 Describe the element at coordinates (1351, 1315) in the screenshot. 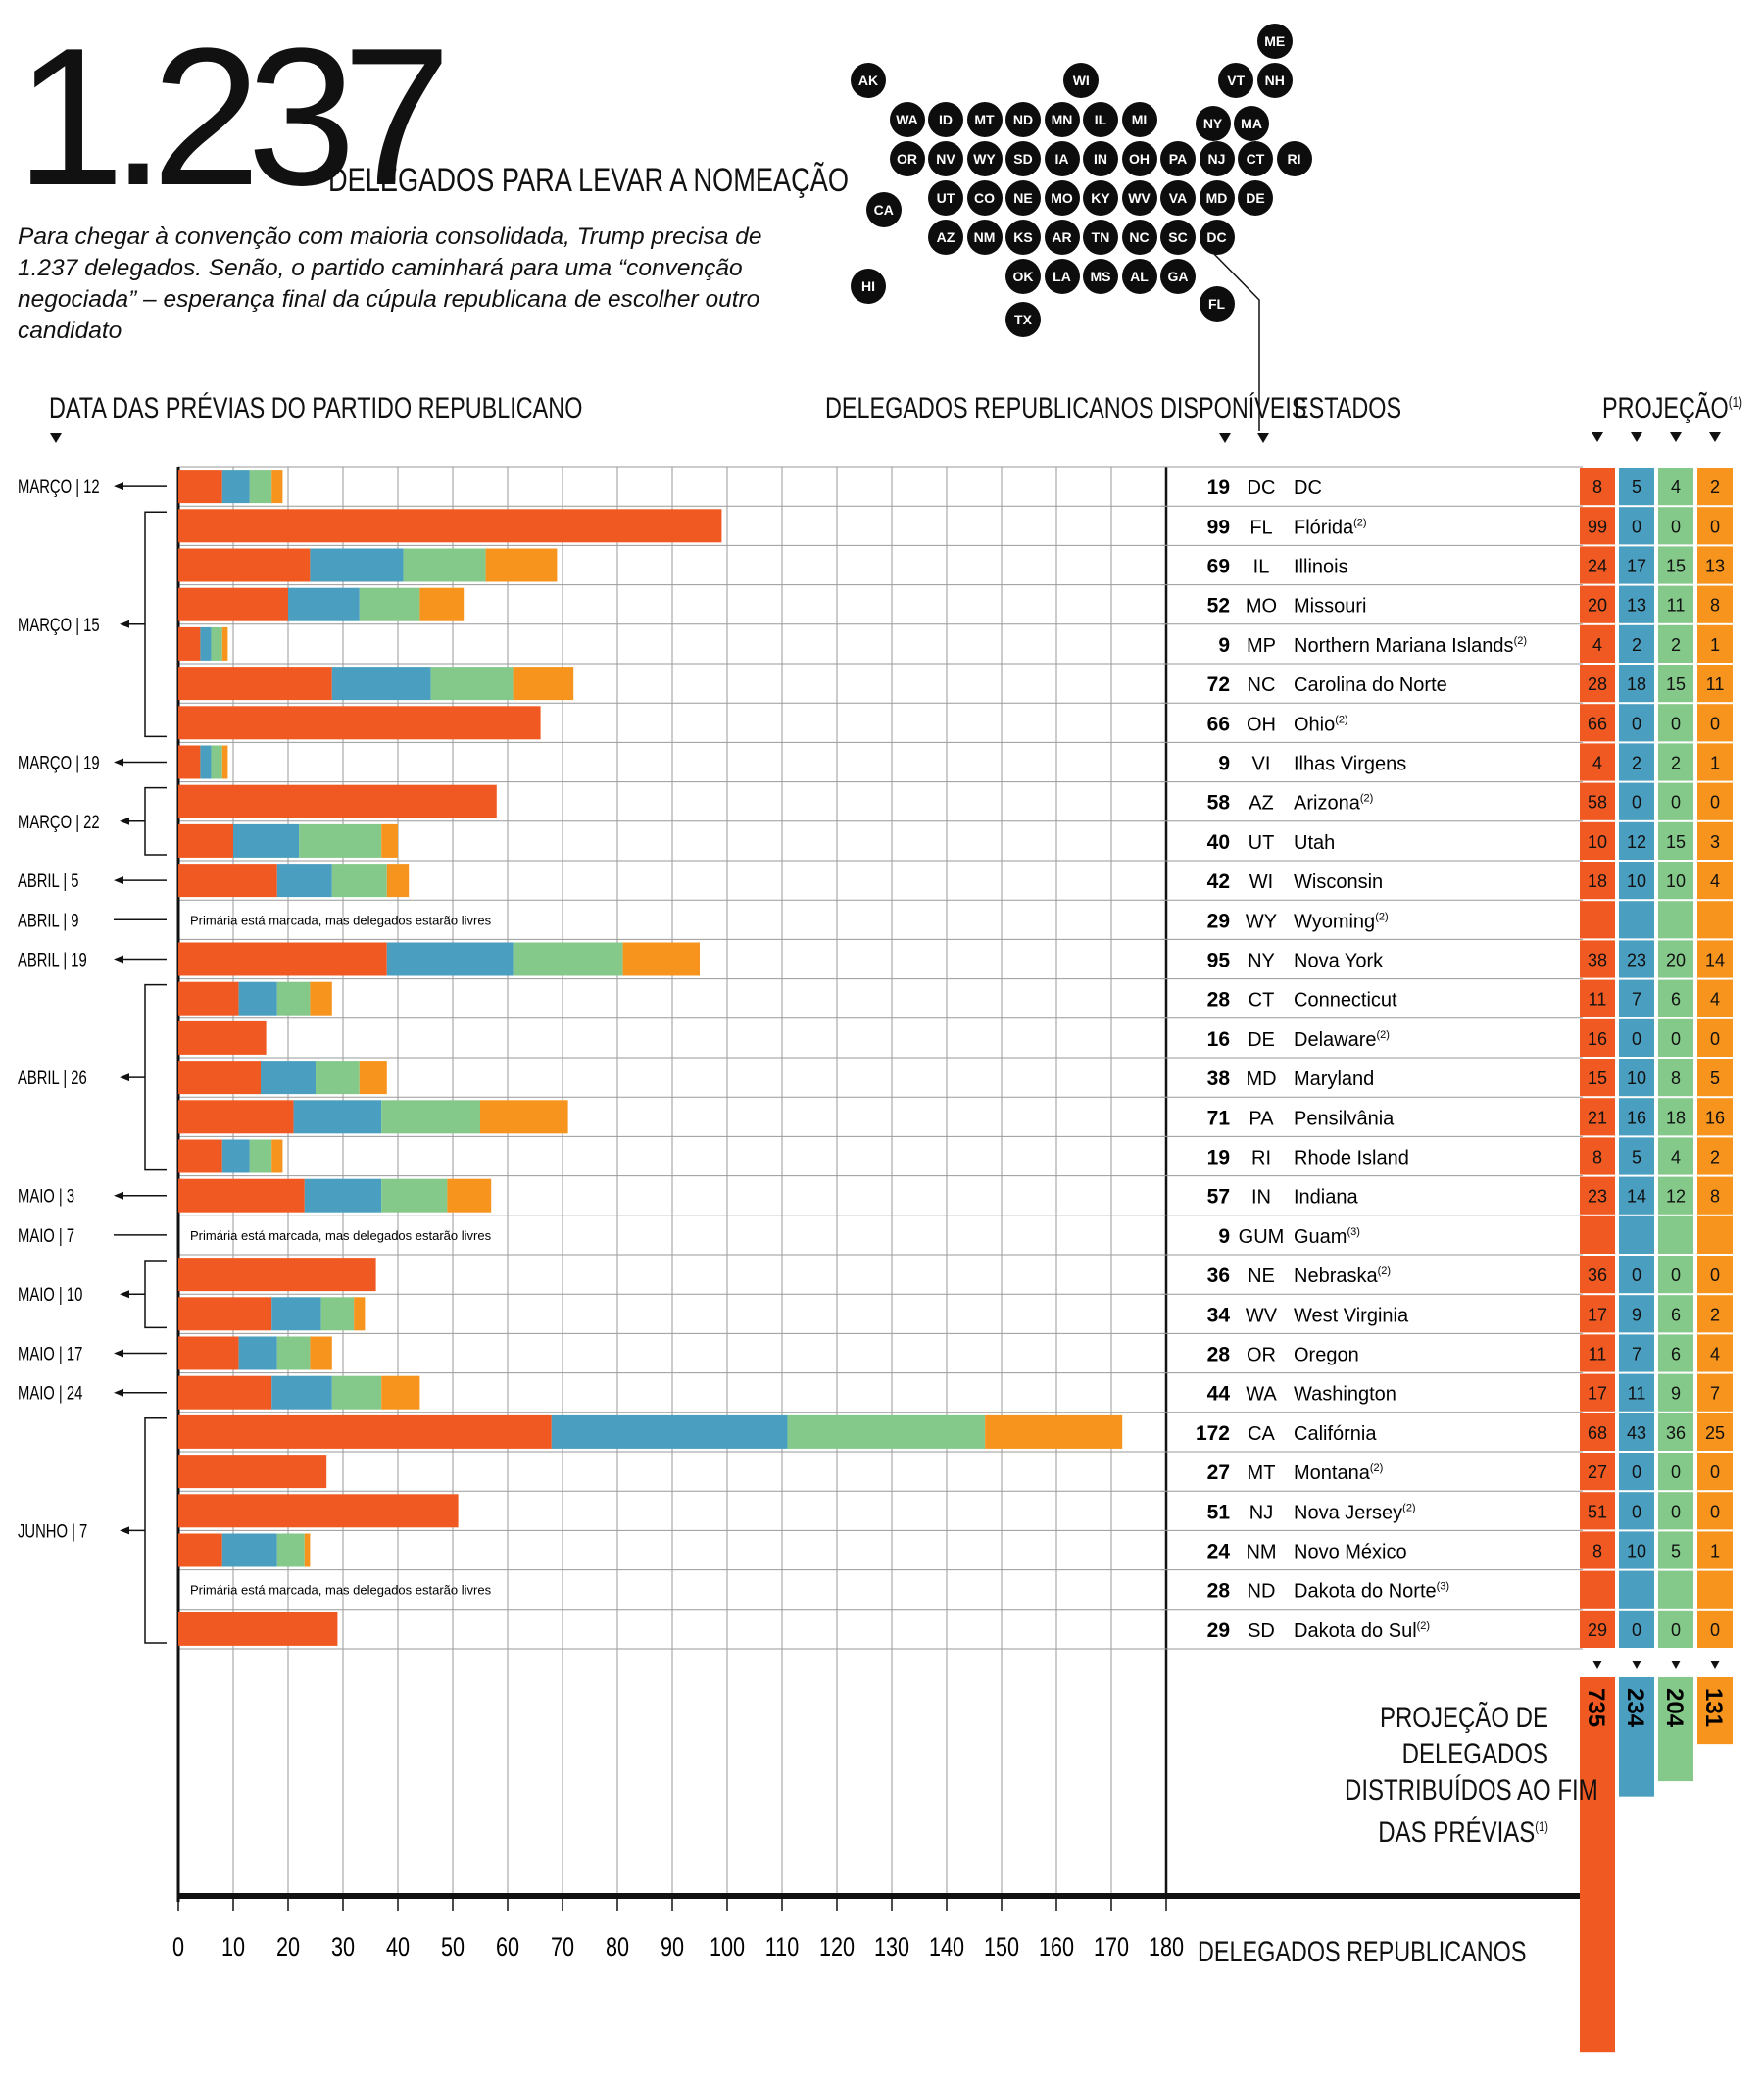

I see `state-name: West Virginia` at that location.